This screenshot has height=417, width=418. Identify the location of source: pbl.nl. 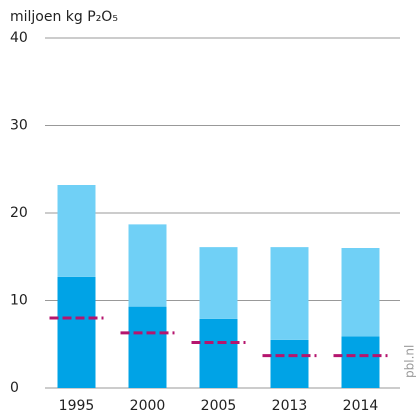
(410, 361).